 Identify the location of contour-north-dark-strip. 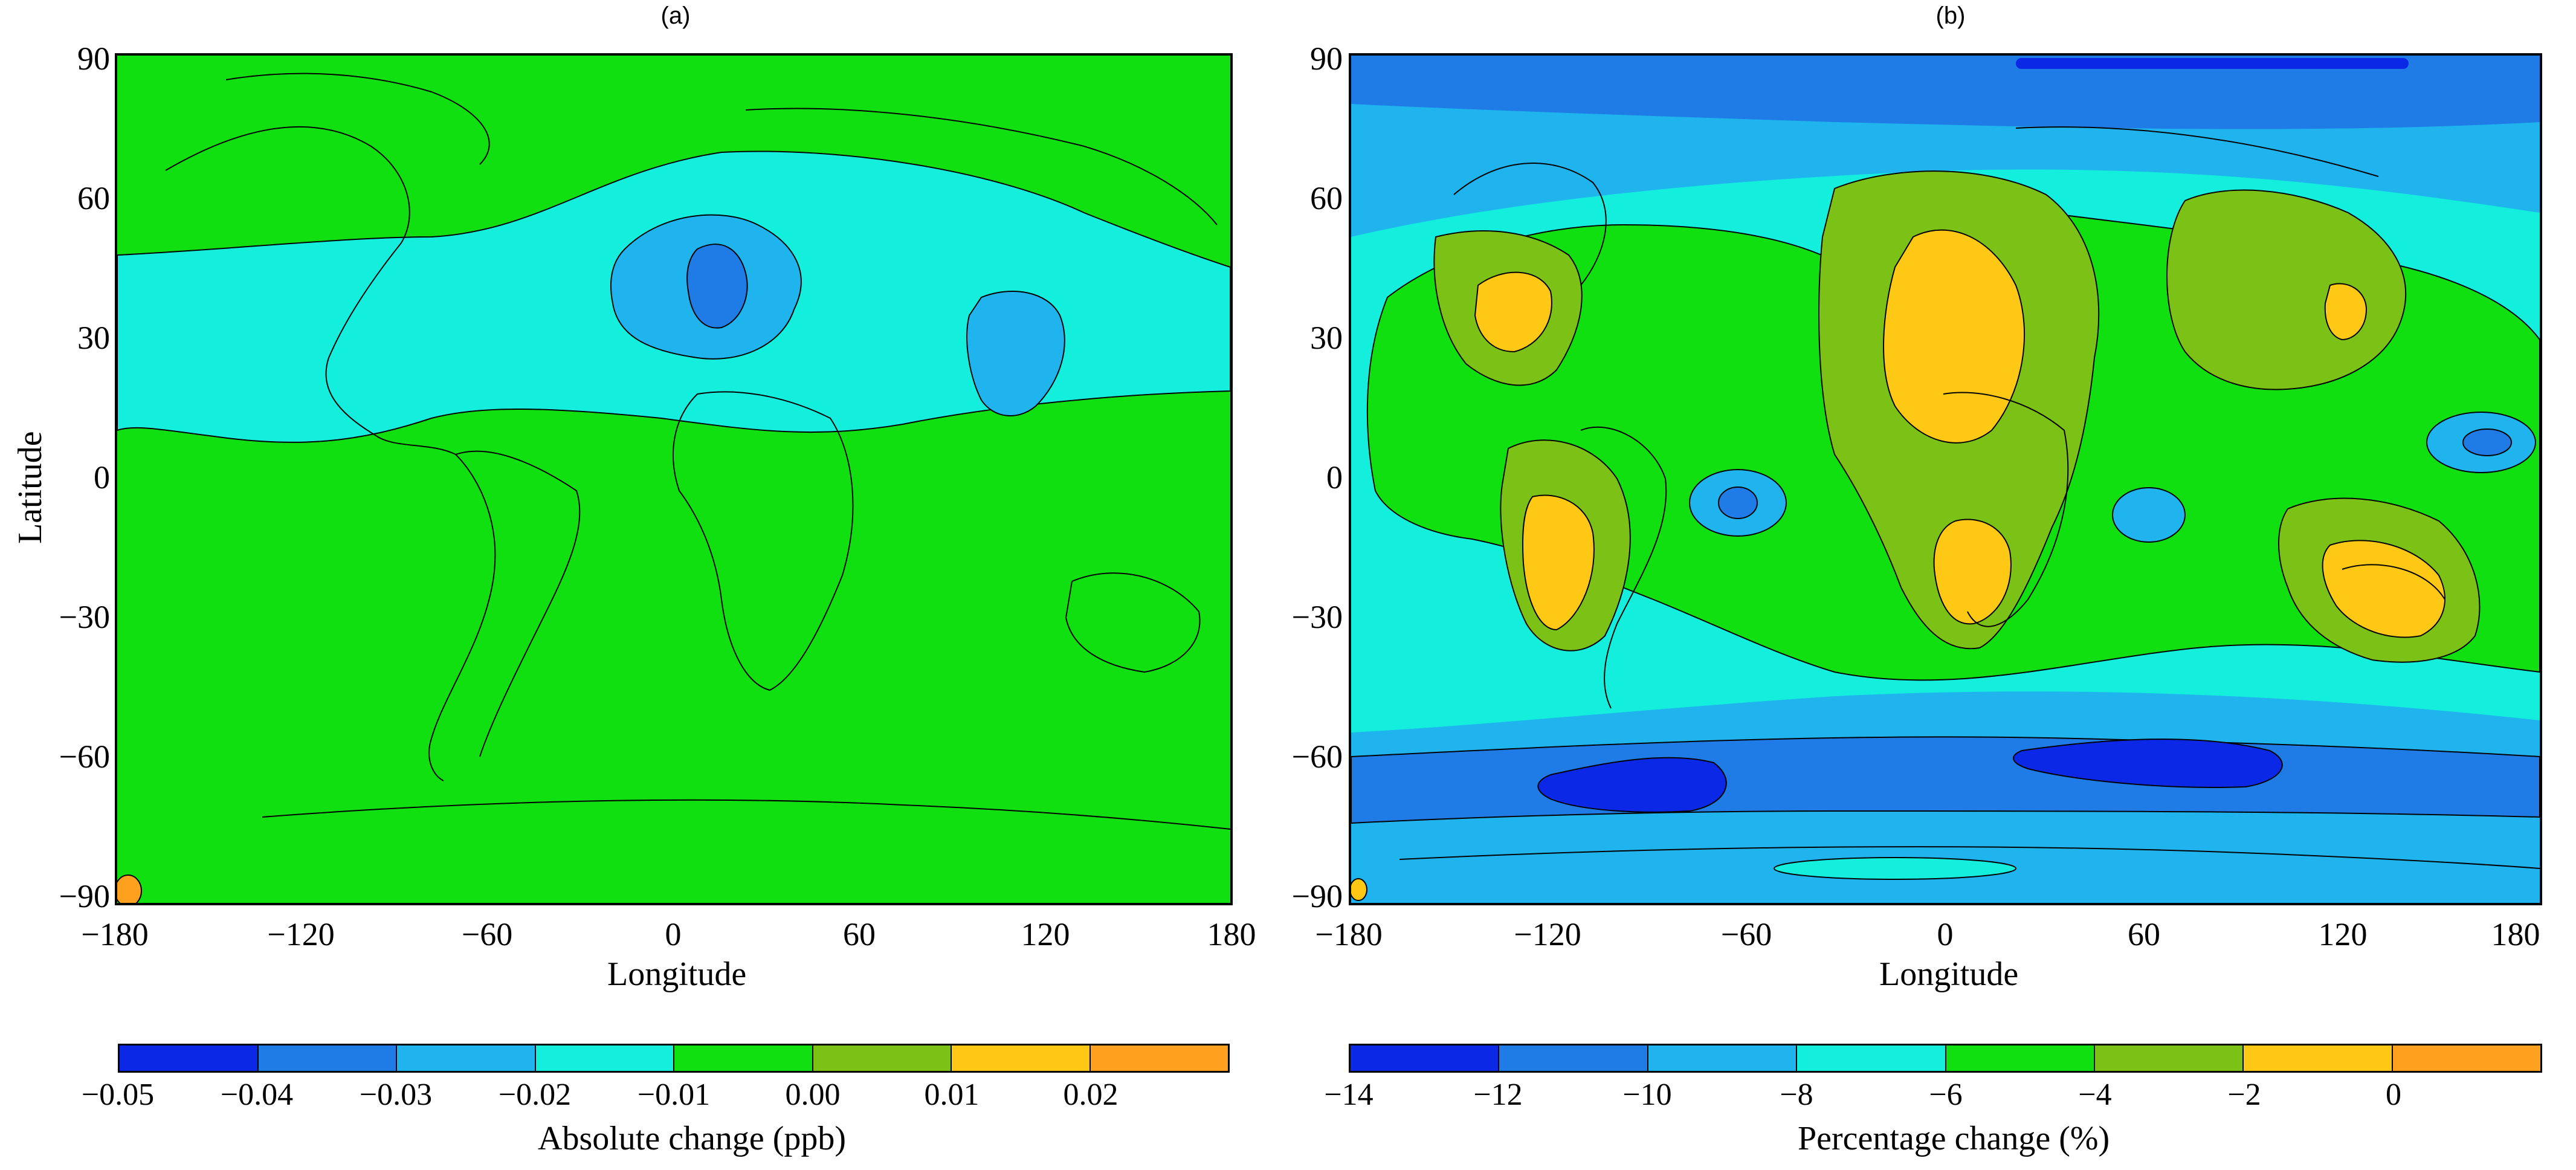
(2213, 63).